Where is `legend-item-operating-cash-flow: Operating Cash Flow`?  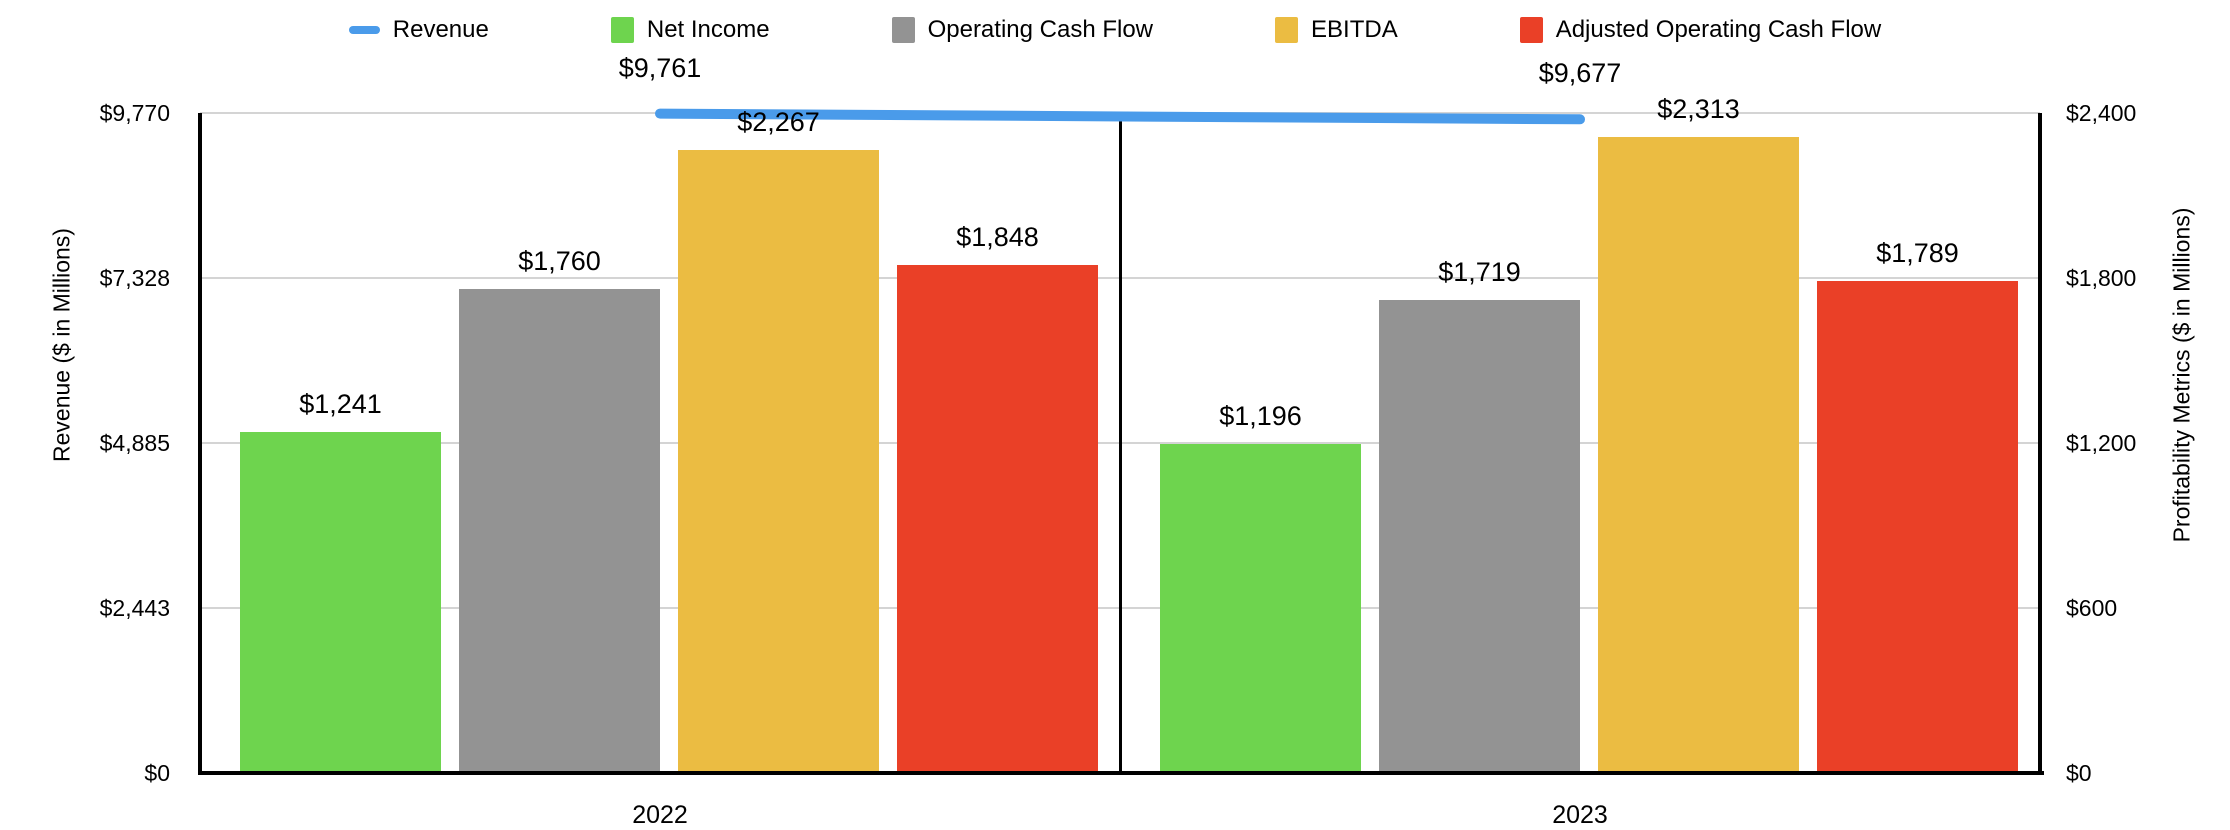 legend-item-operating-cash-flow: Operating Cash Flow is located at coordinates (1022, 30).